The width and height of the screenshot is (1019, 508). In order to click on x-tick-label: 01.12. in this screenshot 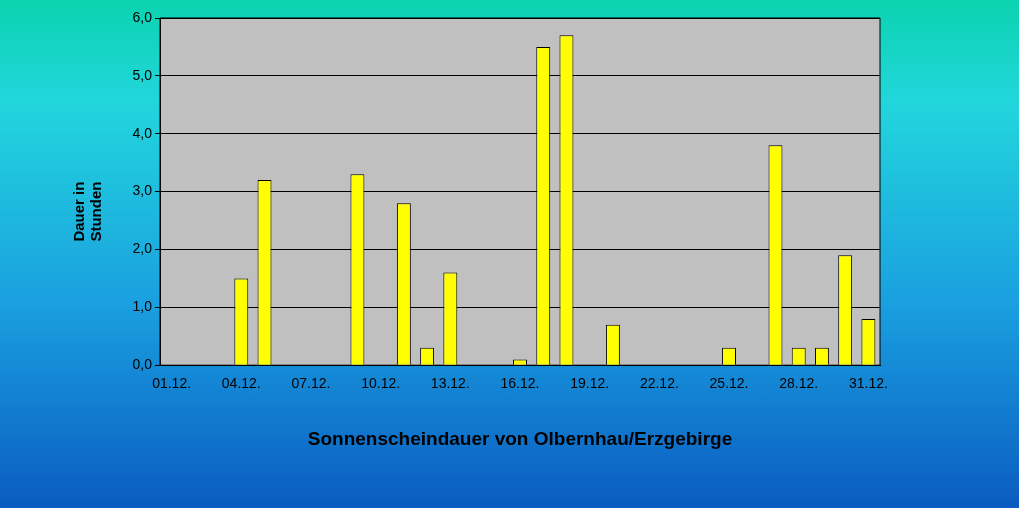, I will do `click(172, 383)`.